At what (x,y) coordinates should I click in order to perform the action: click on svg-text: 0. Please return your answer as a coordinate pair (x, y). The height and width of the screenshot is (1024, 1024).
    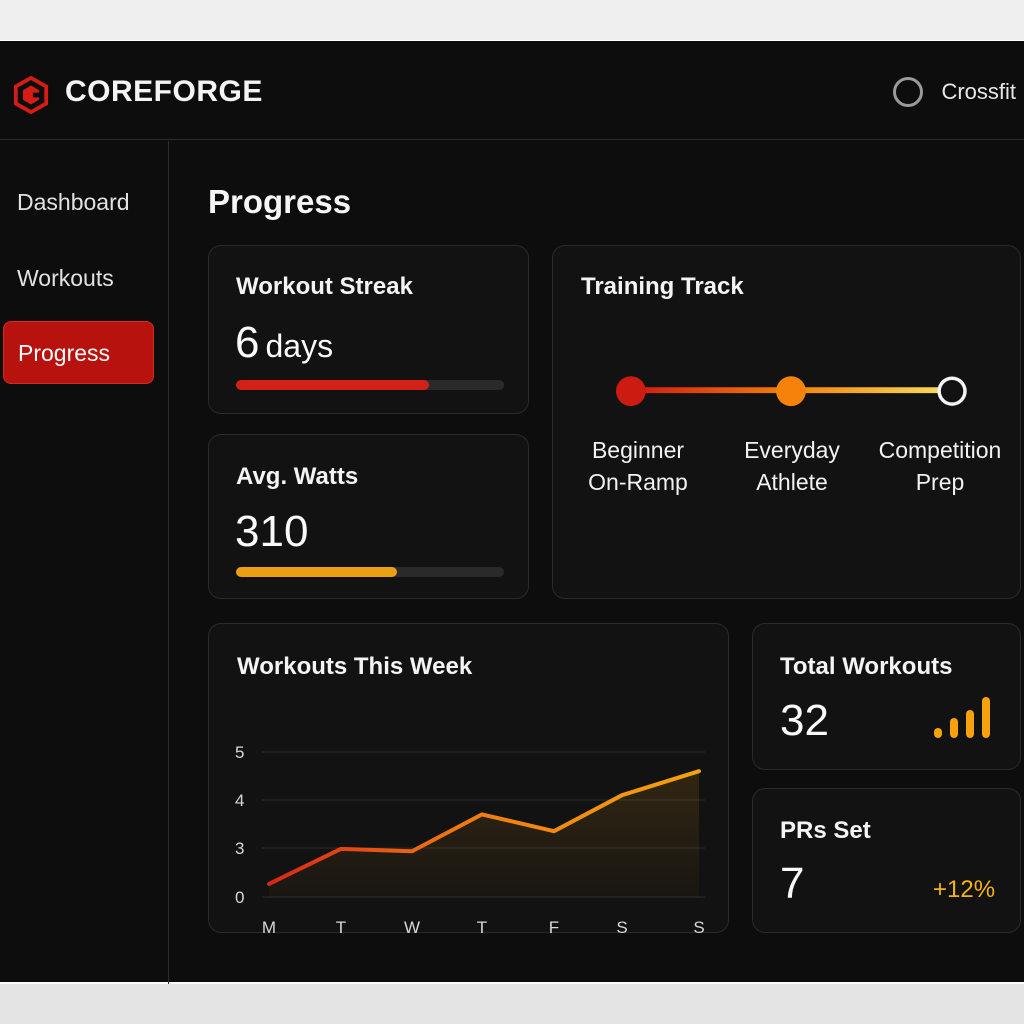
    Looking at the image, I should click on (239, 897).